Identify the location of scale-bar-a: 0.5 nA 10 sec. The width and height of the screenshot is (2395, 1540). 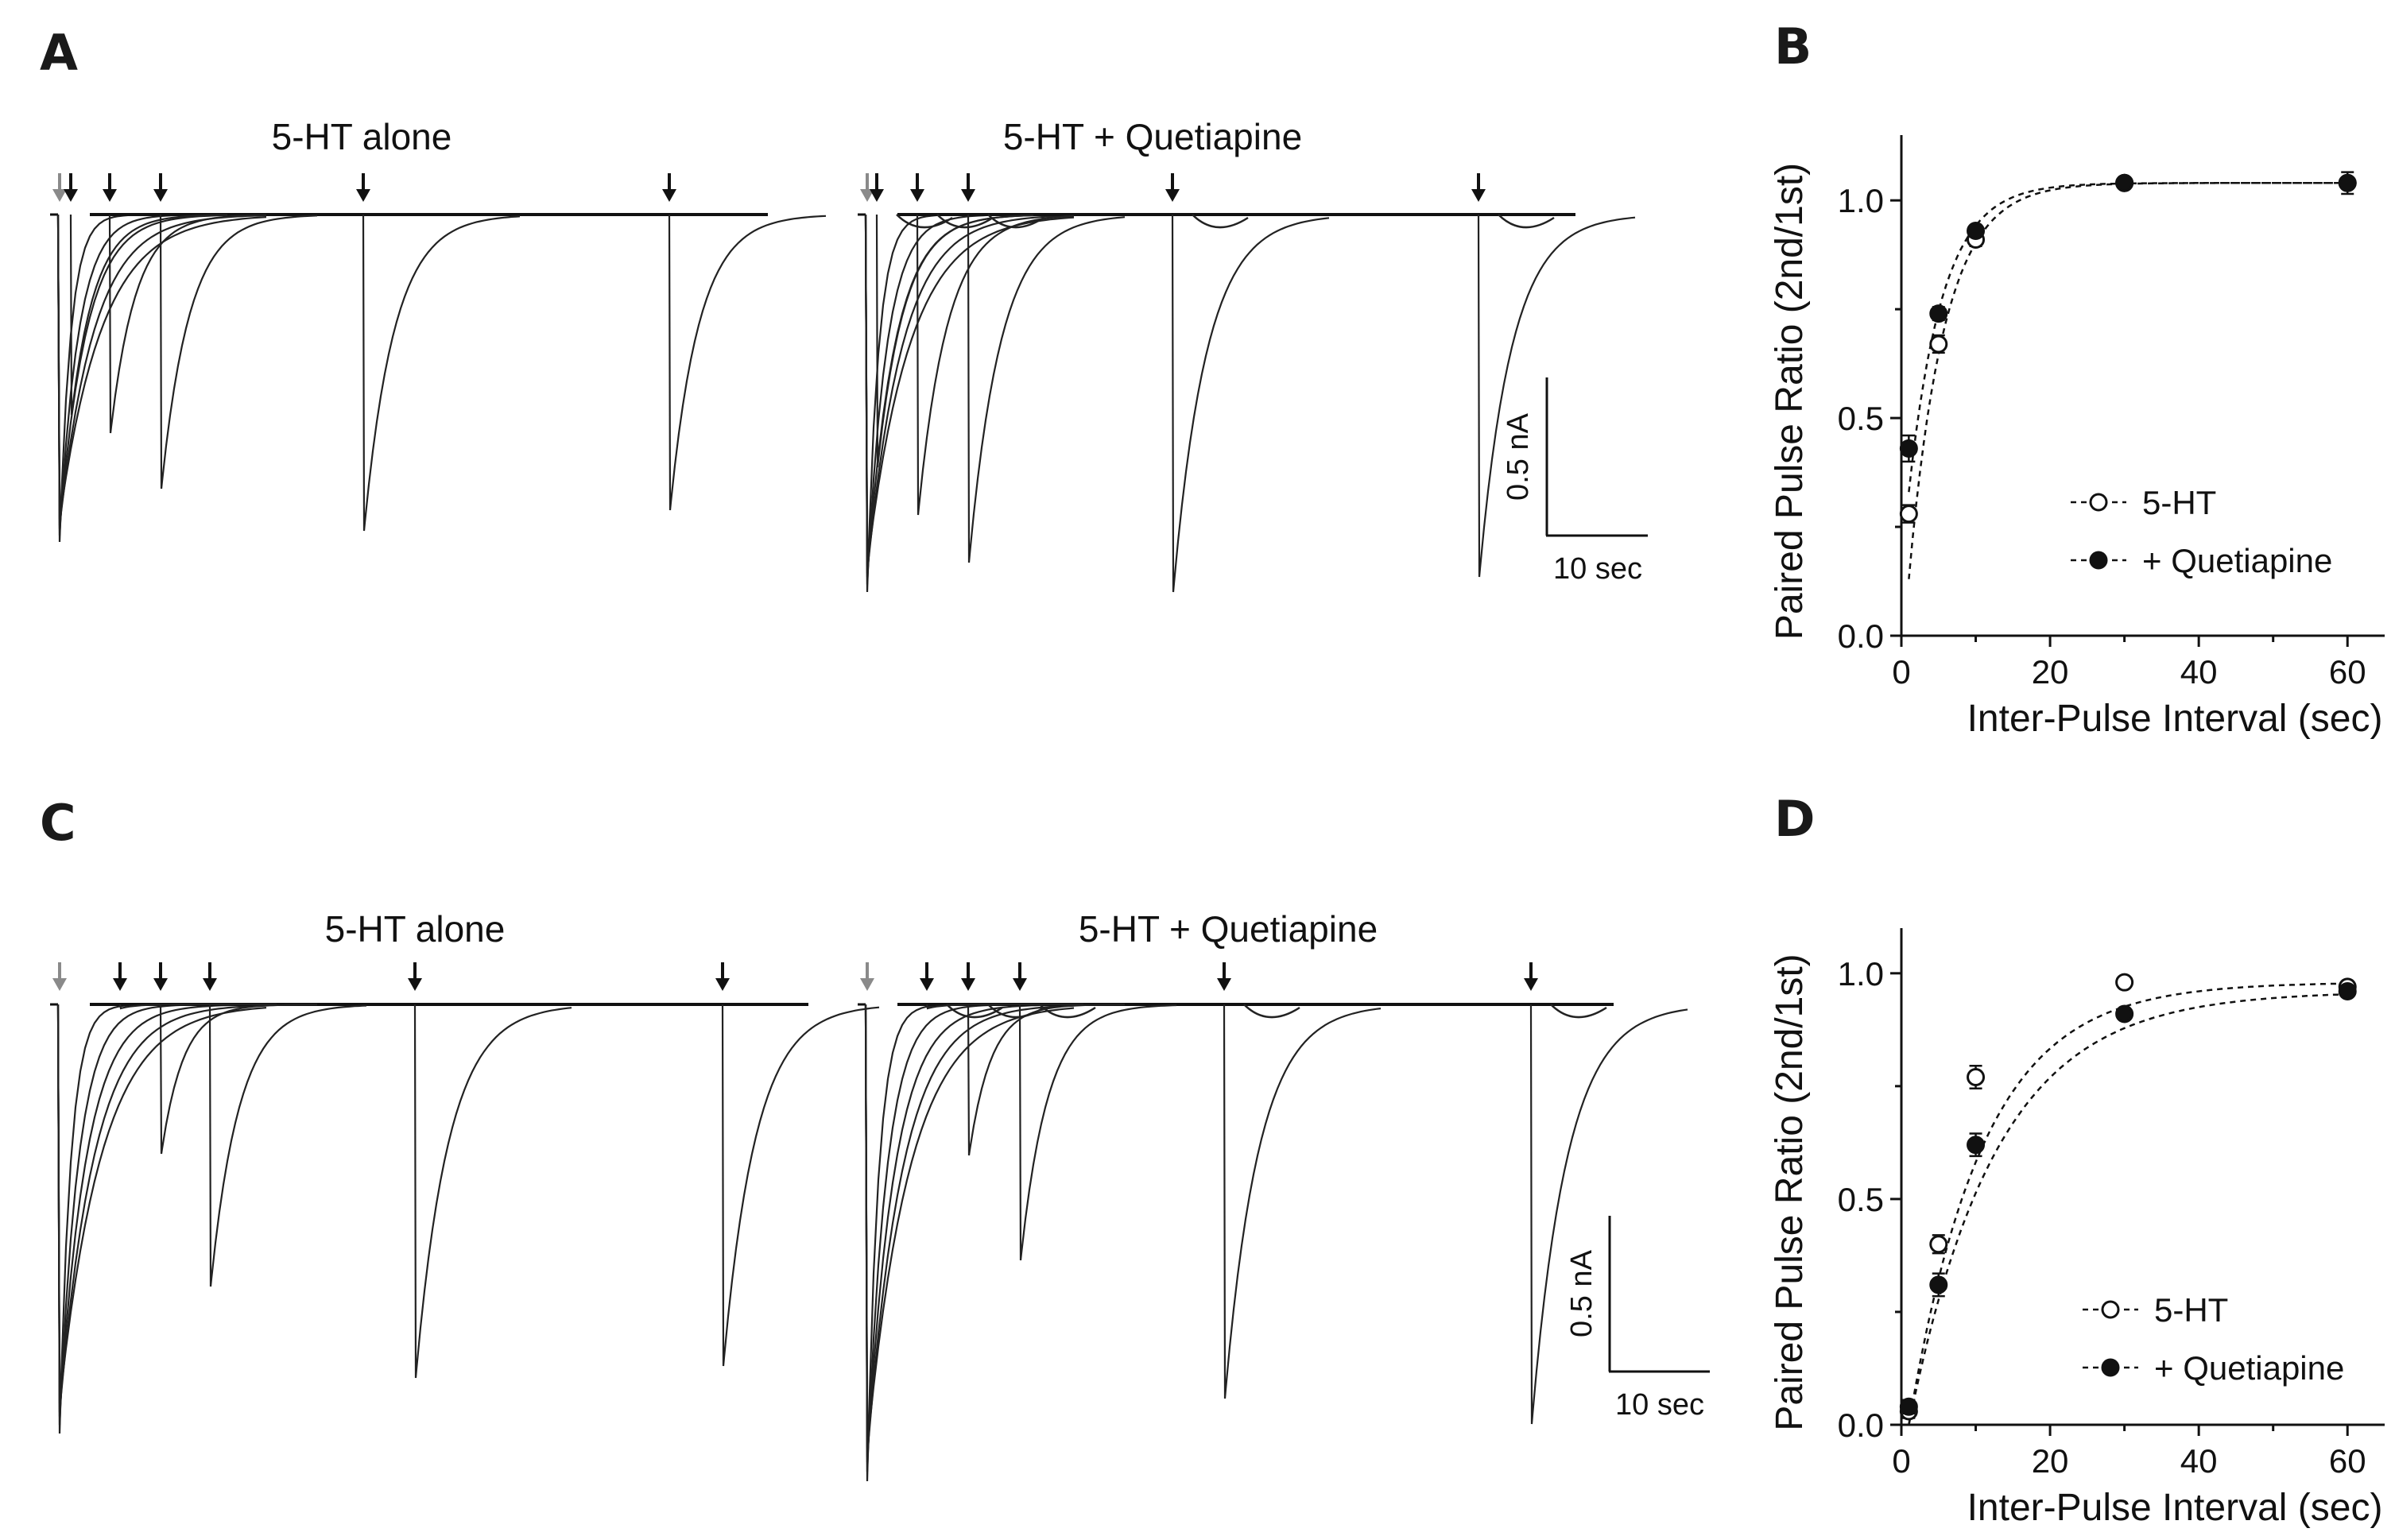
(1575, 481).